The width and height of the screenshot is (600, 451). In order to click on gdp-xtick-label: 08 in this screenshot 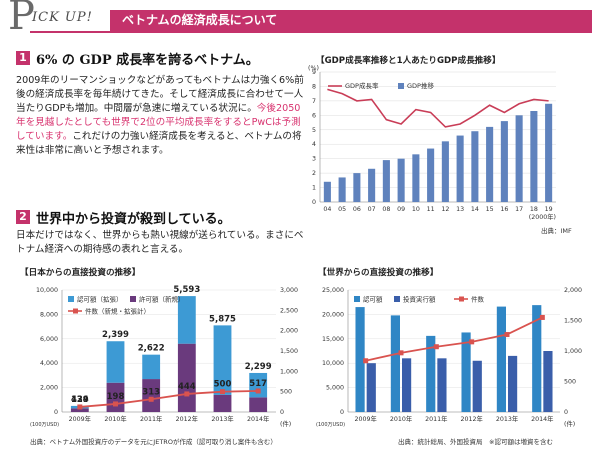, I will do `click(386, 209)`.